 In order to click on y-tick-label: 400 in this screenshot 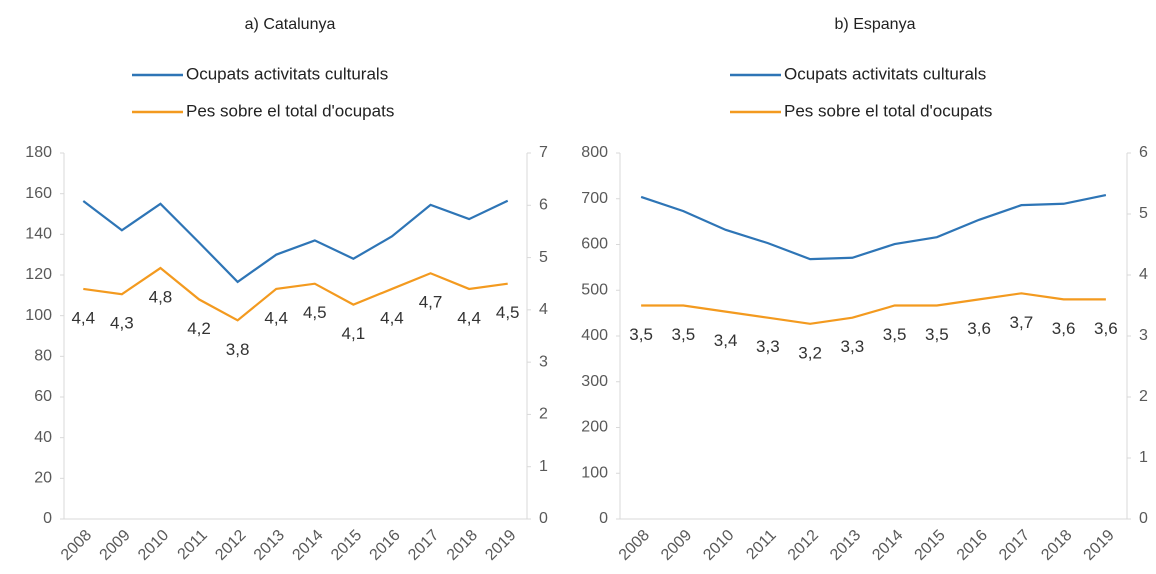, I will do `click(594, 335)`.